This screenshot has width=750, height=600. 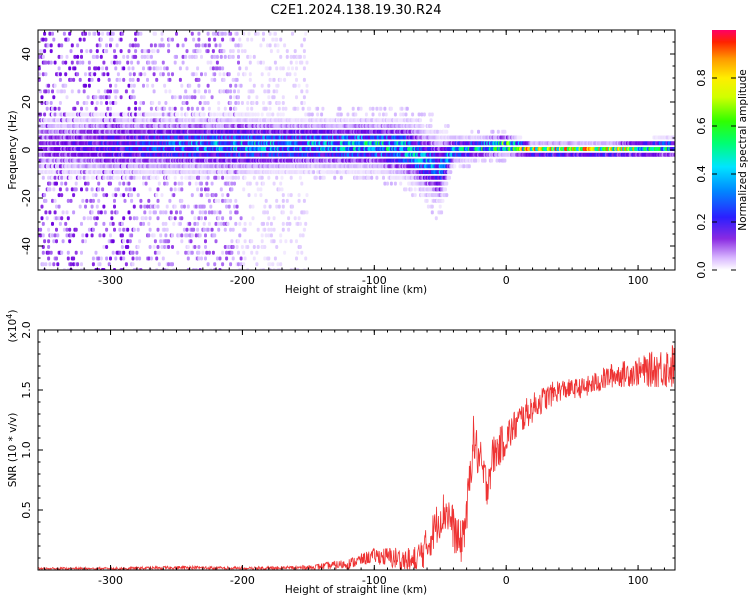 What do you see at coordinates (355, 10) in the screenshot?
I see `figure-title: C2E1.2024.138.19.30.R24` at bounding box center [355, 10].